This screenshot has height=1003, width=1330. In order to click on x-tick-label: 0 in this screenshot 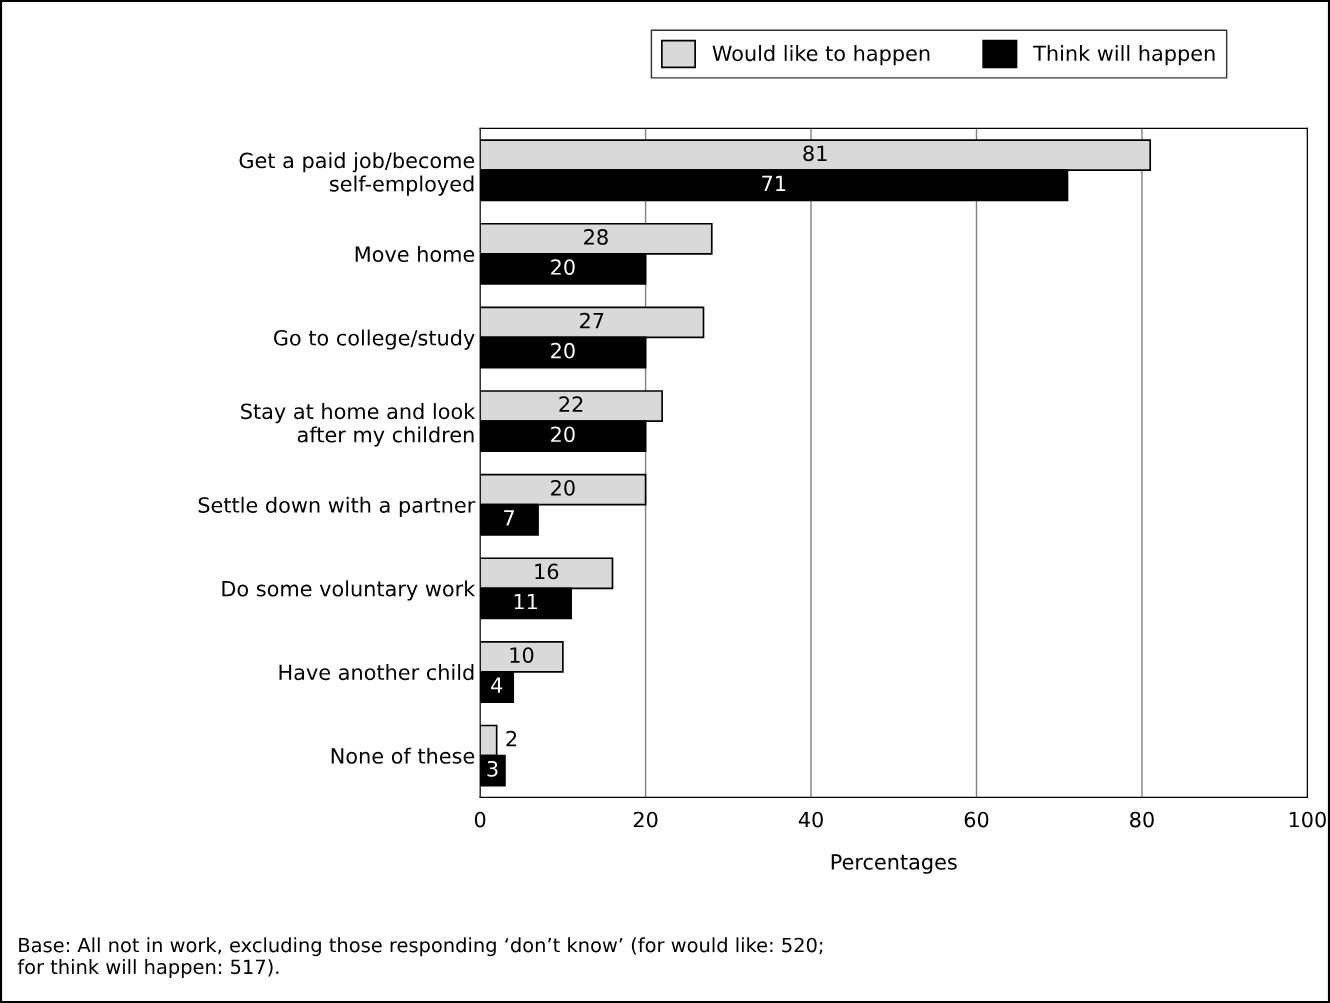, I will do `click(480, 819)`.